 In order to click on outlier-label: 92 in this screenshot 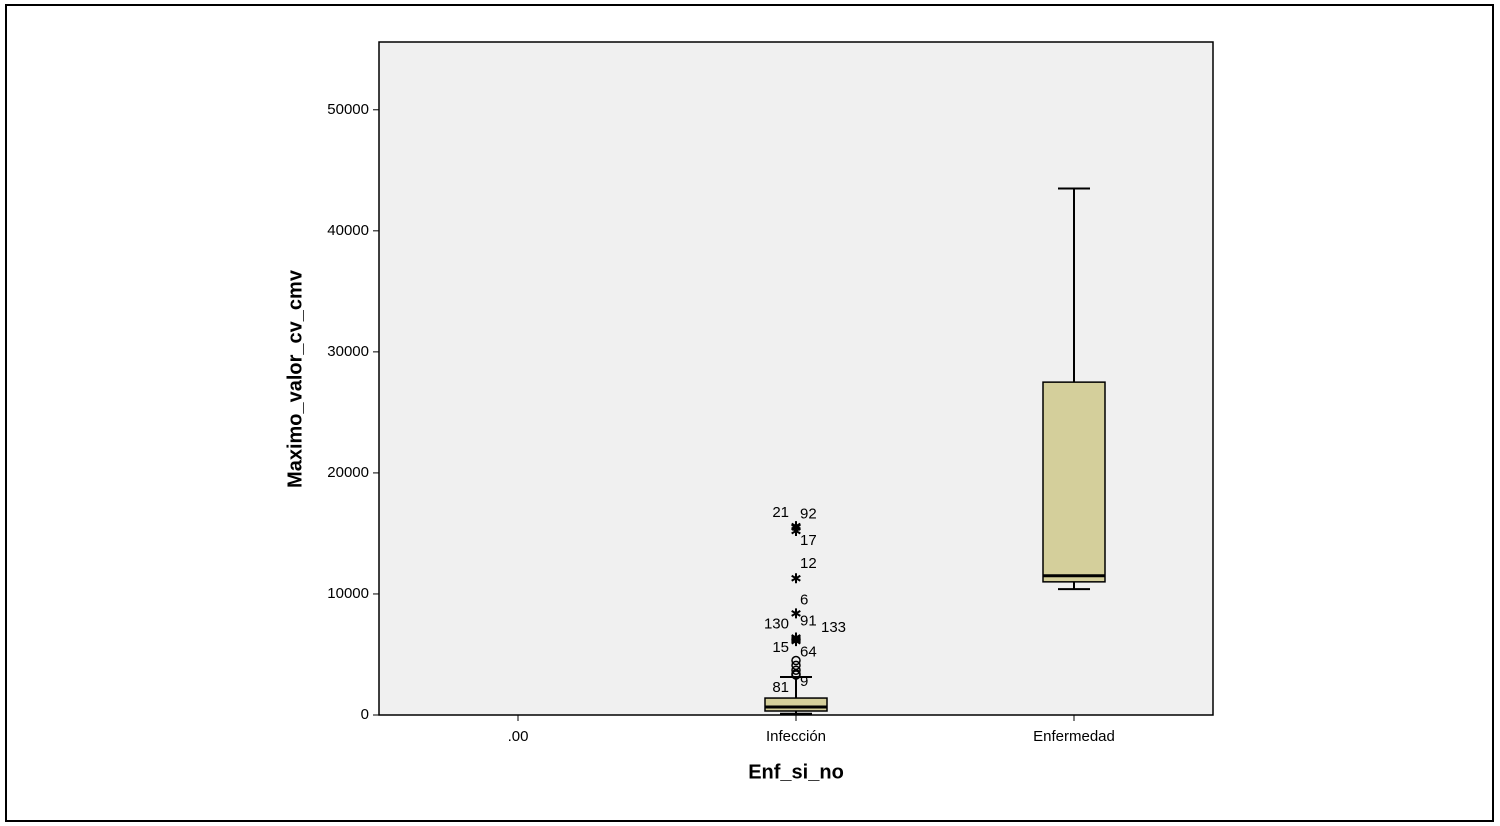, I will do `click(808, 513)`.